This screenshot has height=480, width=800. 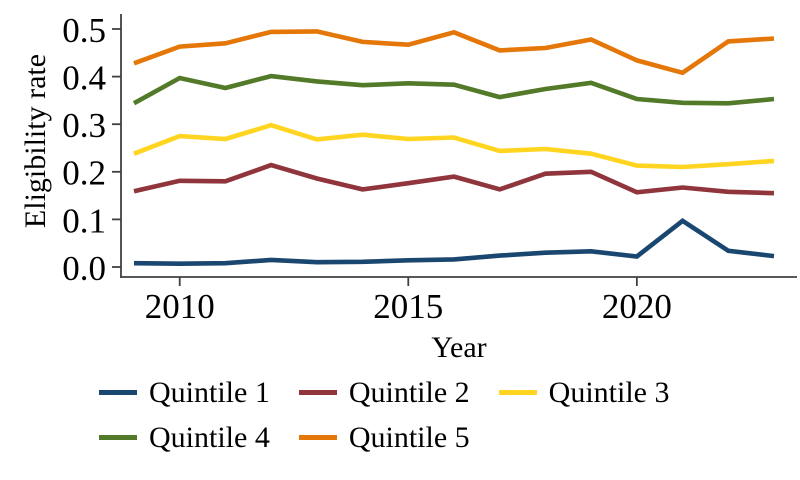 What do you see at coordinates (209, 437) in the screenshot?
I see `legend-label-quintile-4: Quintile 4` at bounding box center [209, 437].